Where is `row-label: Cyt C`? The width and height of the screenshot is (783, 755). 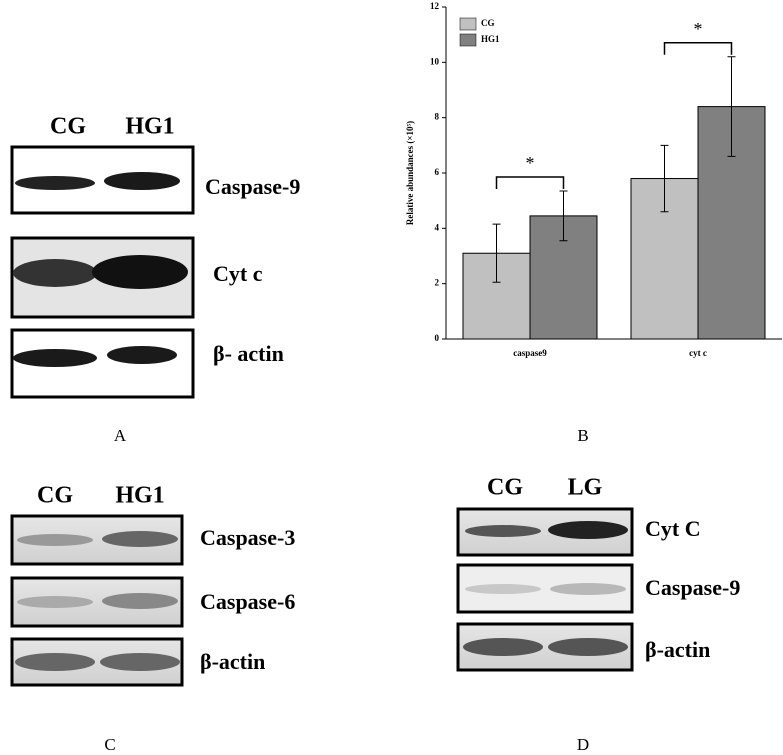 row-label: Cyt C is located at coordinates (673, 528).